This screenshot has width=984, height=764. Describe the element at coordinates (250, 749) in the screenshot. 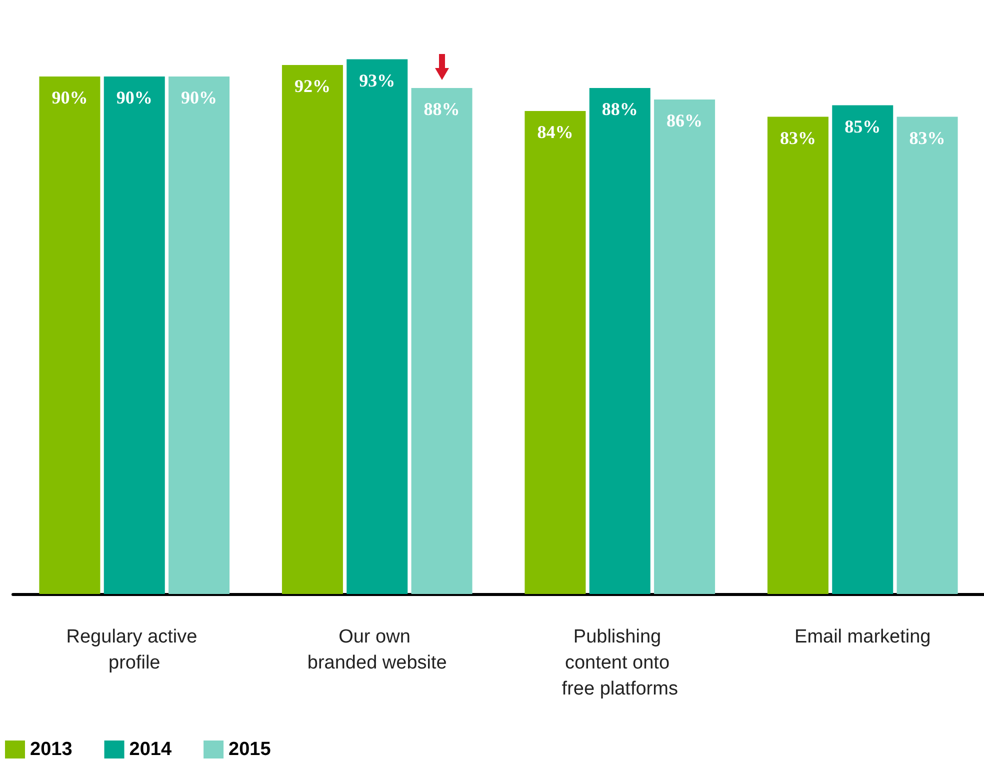

I see `legend-label: 2015` at that location.